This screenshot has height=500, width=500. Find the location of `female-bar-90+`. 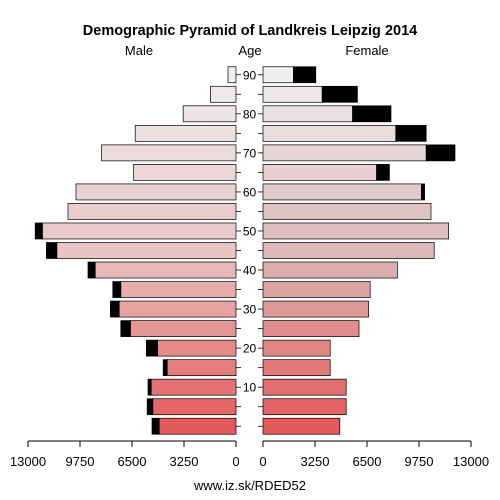

female-bar-90+ is located at coordinates (278, 75).